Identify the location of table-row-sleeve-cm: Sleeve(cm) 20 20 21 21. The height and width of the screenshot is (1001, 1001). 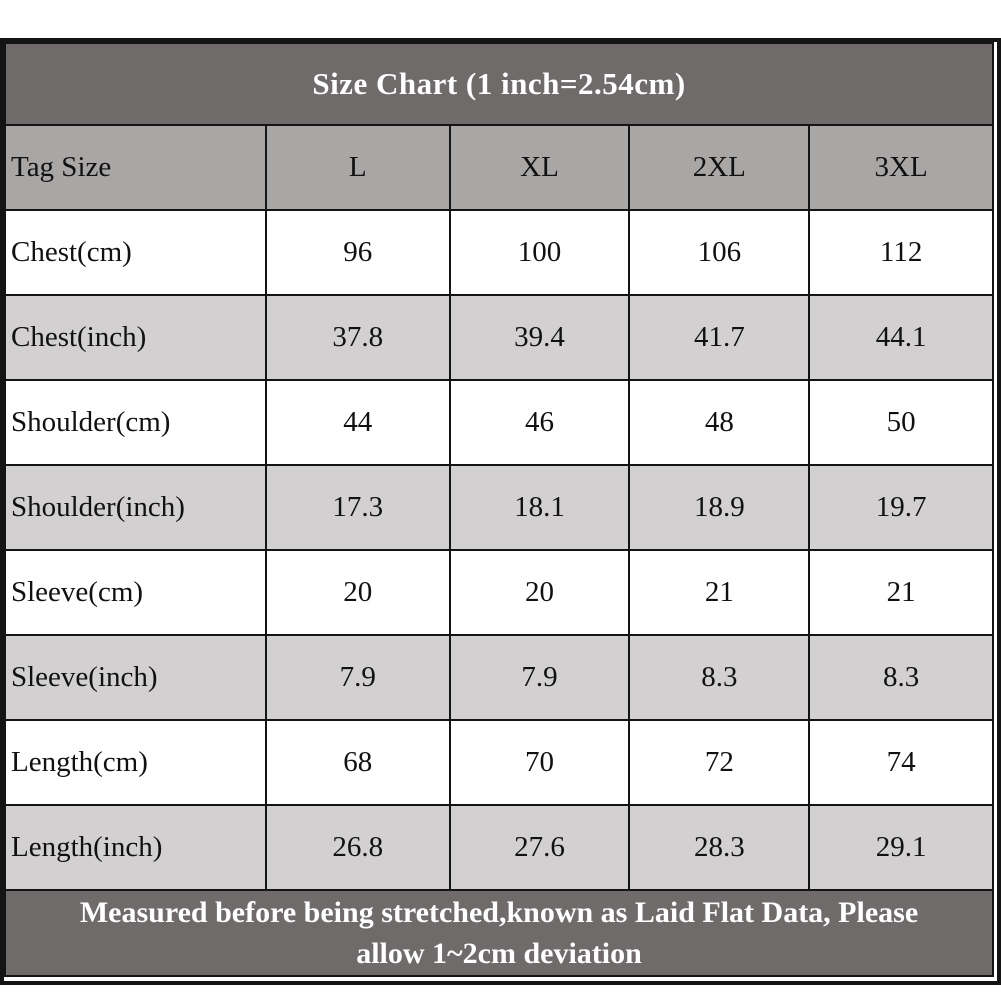
(499, 592).